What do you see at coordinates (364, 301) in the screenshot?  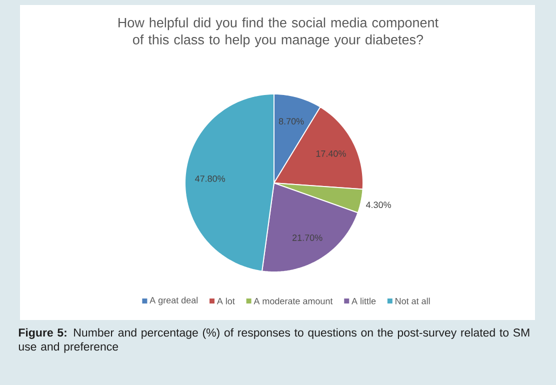 I see `legend-label: A little` at bounding box center [364, 301].